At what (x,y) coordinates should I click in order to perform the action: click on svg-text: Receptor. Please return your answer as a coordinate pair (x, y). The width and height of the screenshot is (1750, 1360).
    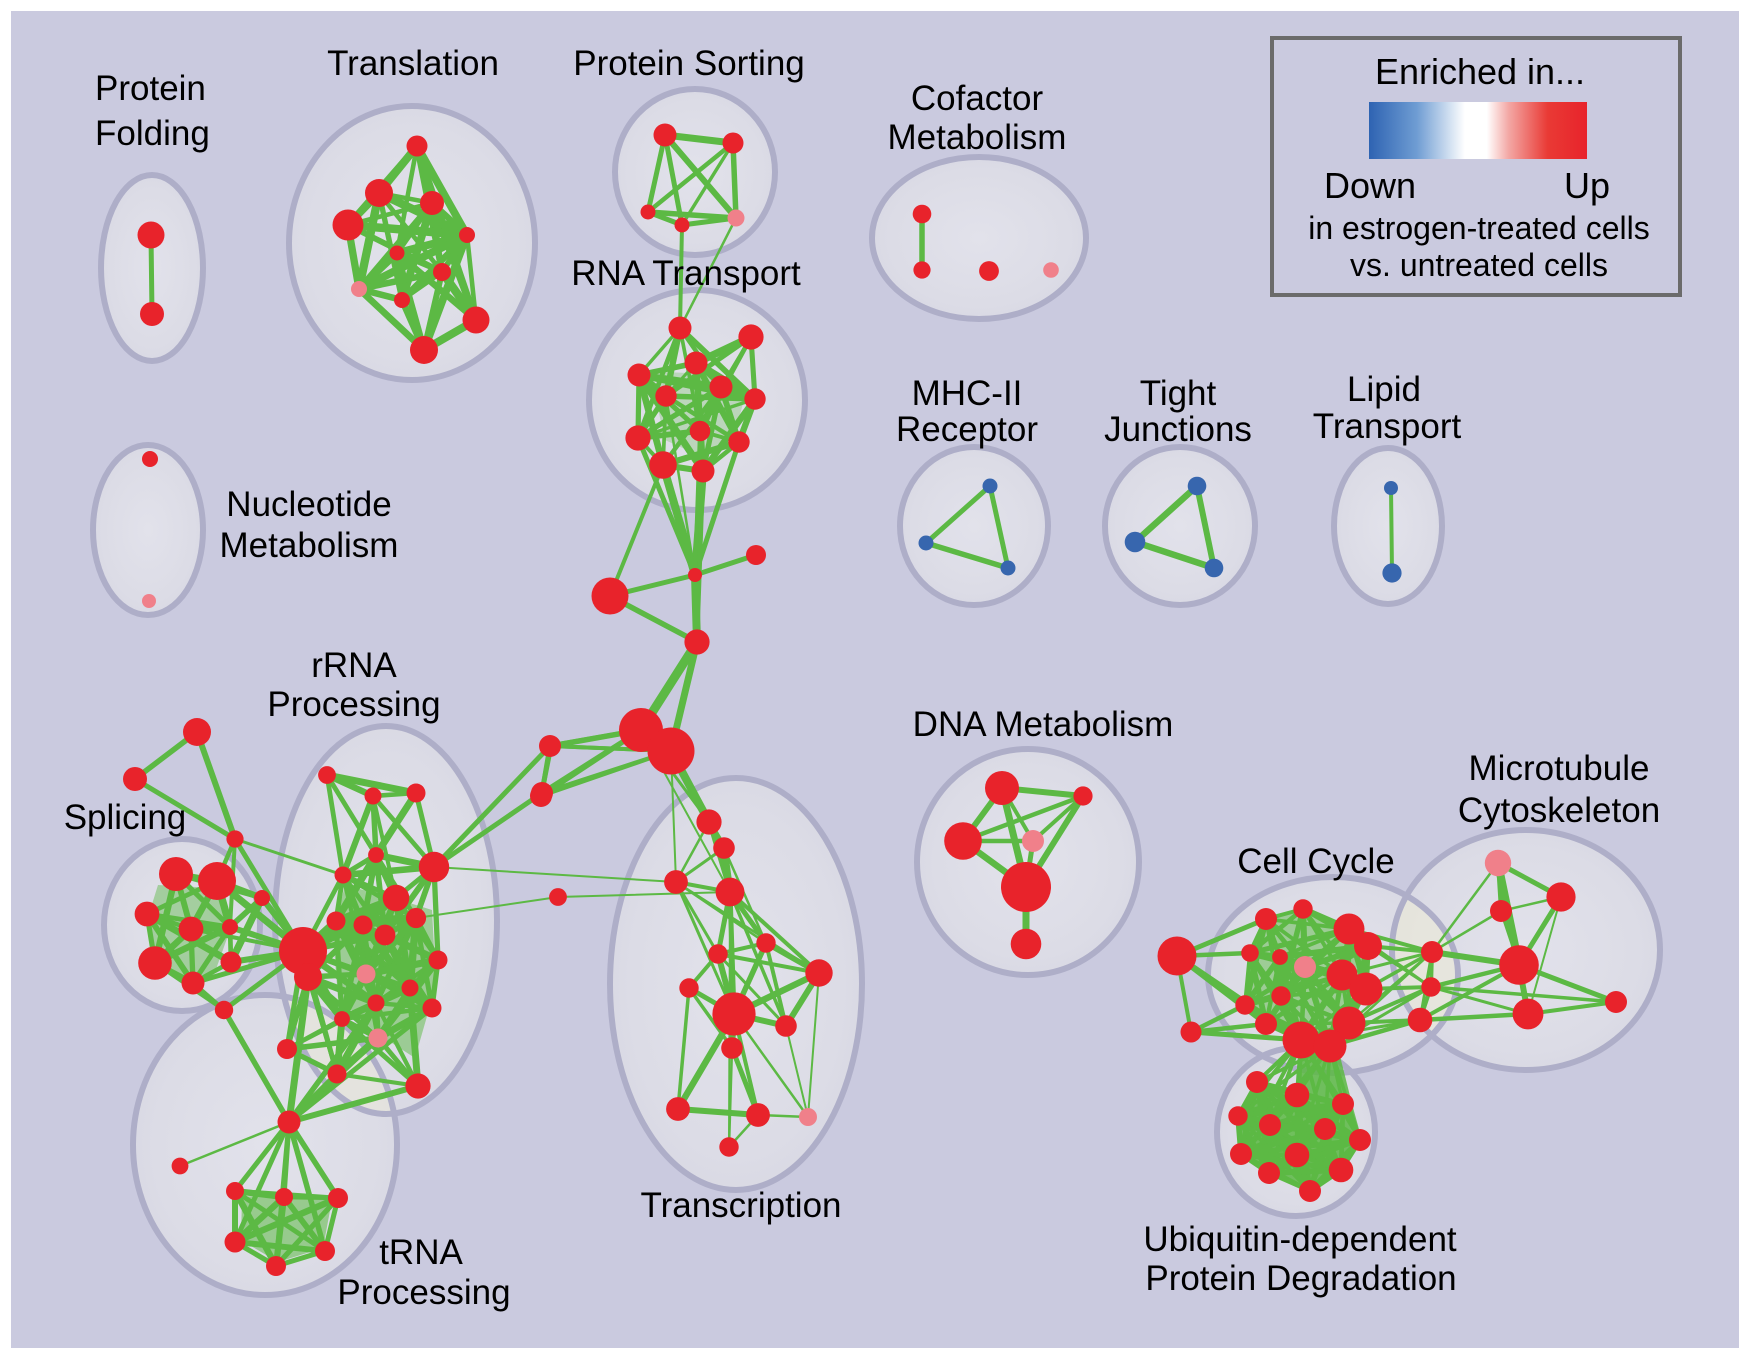
    Looking at the image, I should click on (967, 429).